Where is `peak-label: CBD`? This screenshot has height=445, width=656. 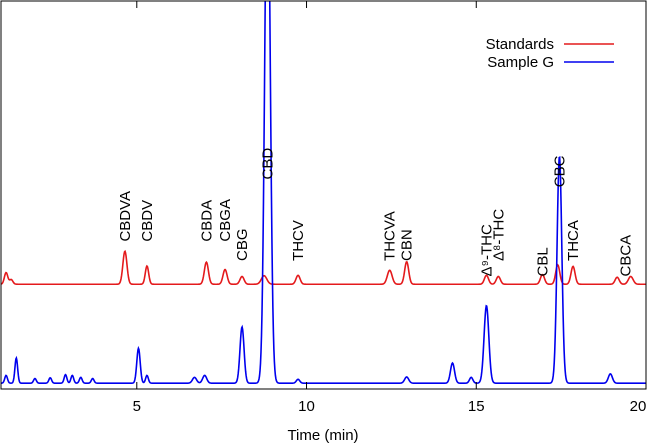
peak-label: CBD is located at coordinates (267, 164).